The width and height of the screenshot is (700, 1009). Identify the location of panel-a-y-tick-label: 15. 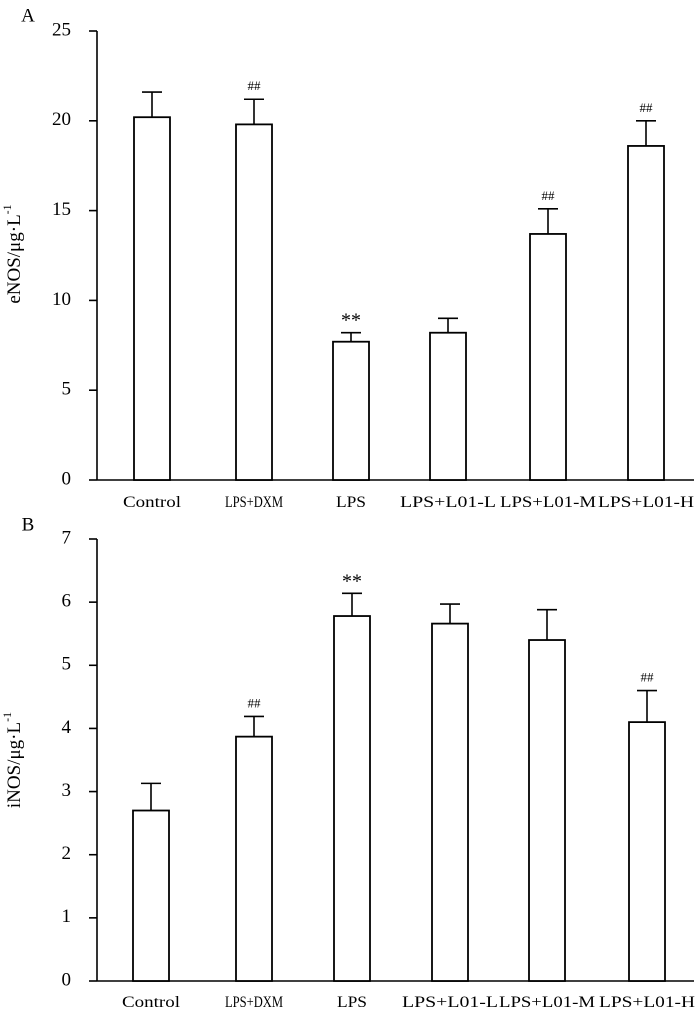
(61, 209).